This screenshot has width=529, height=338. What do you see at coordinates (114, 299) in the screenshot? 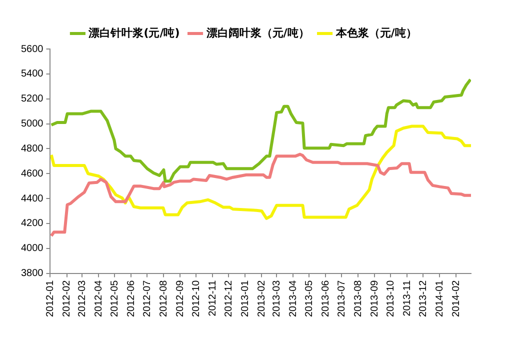
I see `x-tick-label: 2012-05` at bounding box center [114, 299].